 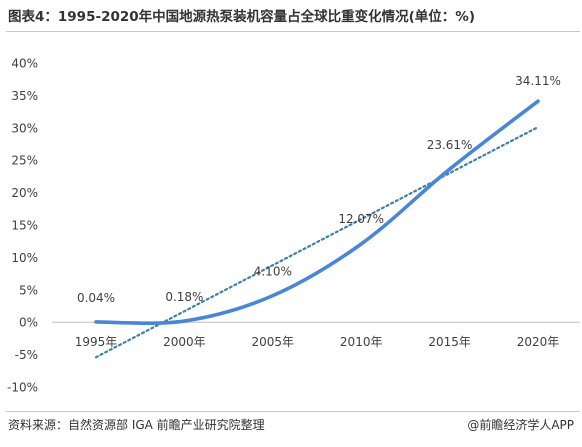 What do you see at coordinates (26, 355) in the screenshot?
I see `y-tick-label: -5%` at bounding box center [26, 355].